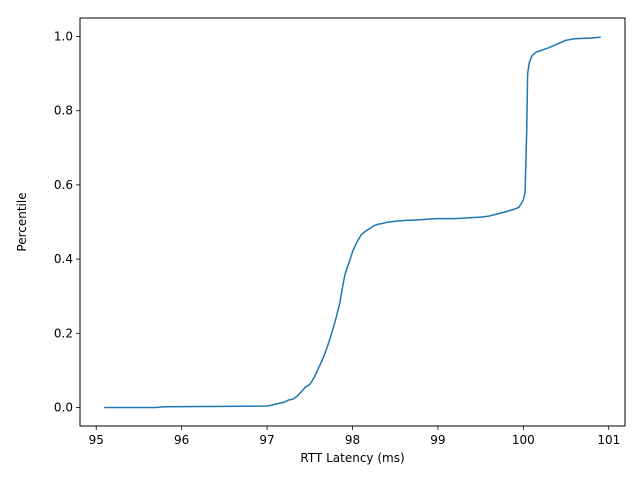 The height and width of the screenshot is (480, 640). What do you see at coordinates (63, 111) in the screenshot?
I see `y-tick-label: 0.8` at bounding box center [63, 111].